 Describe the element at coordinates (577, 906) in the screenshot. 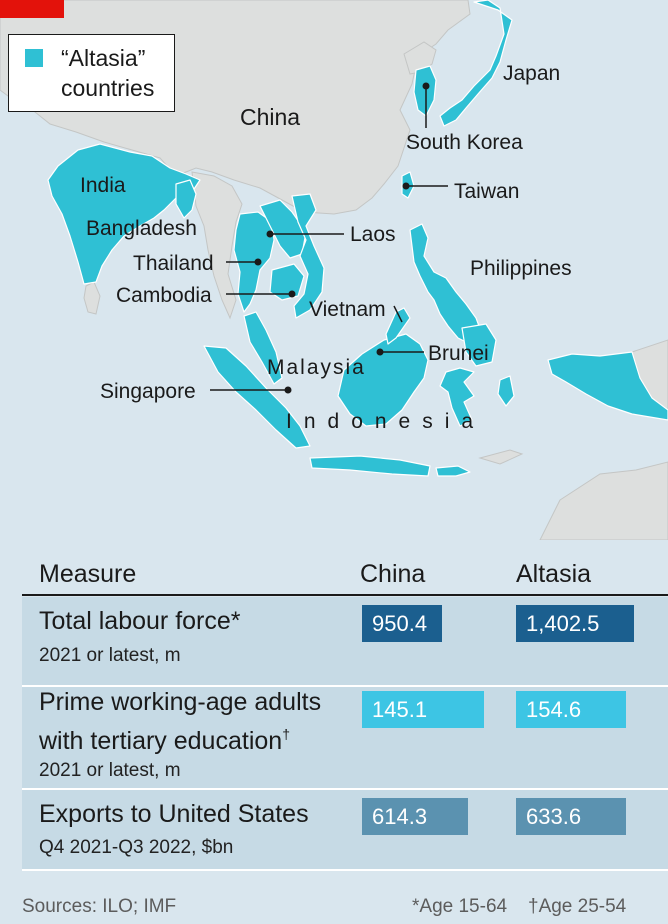

I see `footnote-age-25-54: †Age 25-54` at that location.